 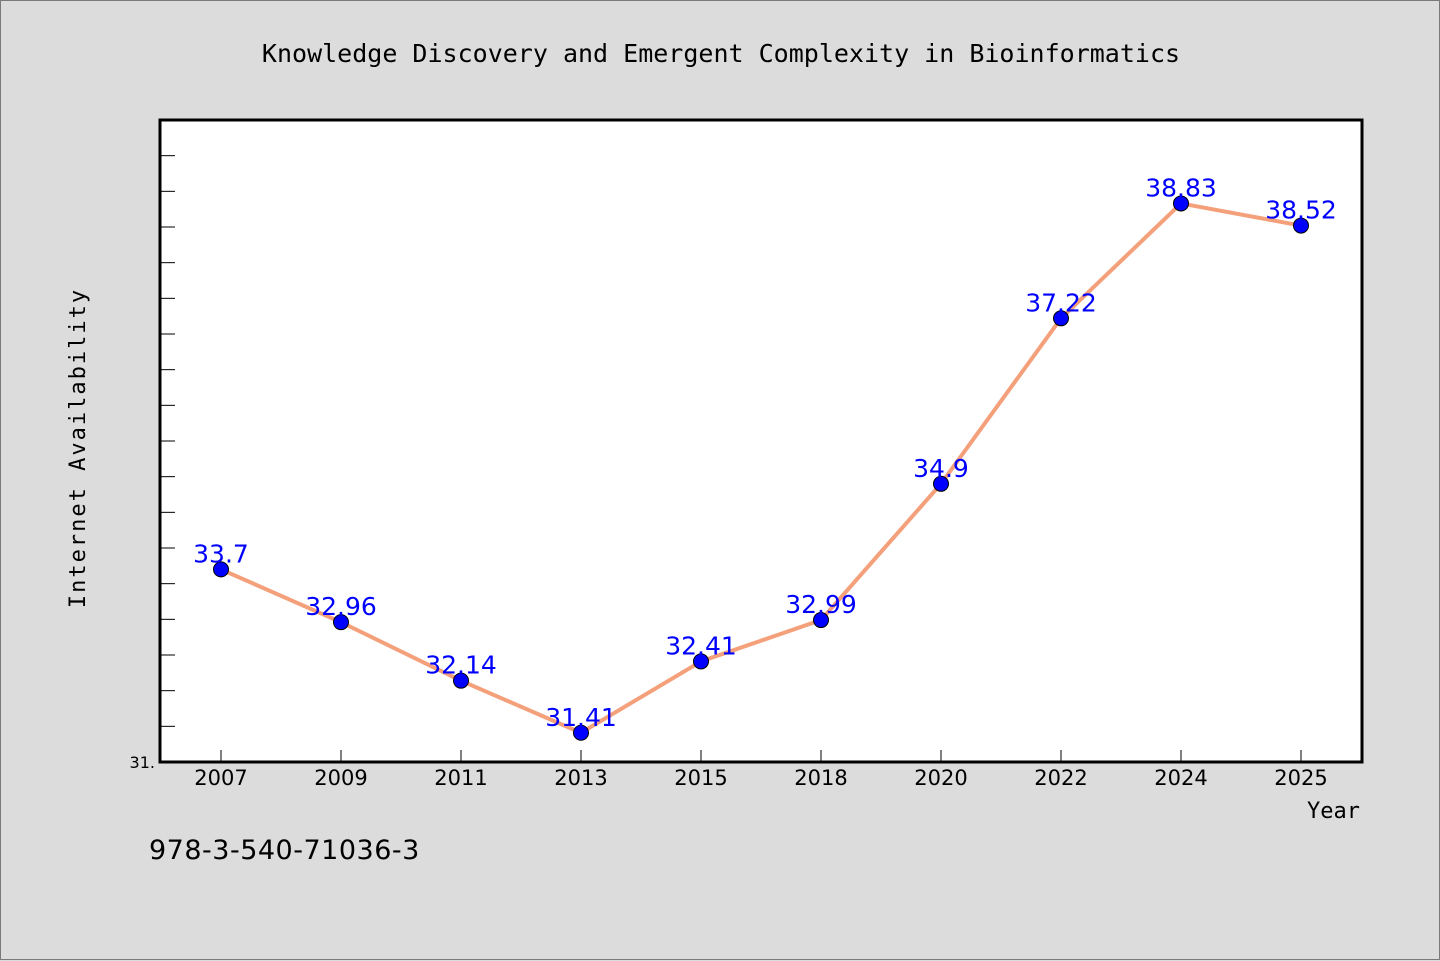 What do you see at coordinates (581, 717) in the screenshot?
I see `data-label: 31.41` at bounding box center [581, 717].